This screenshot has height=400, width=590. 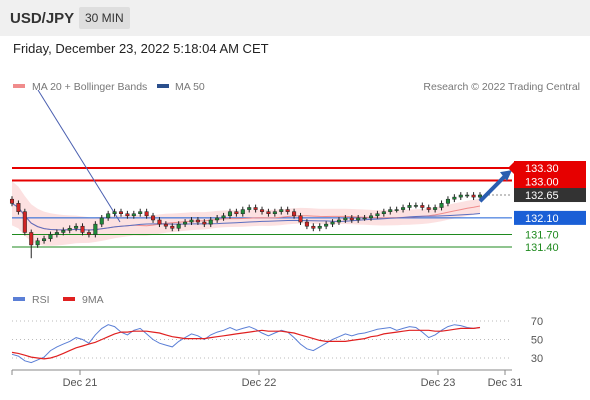 I want to click on level-label-131-40: 131.40, so click(x=542, y=248).